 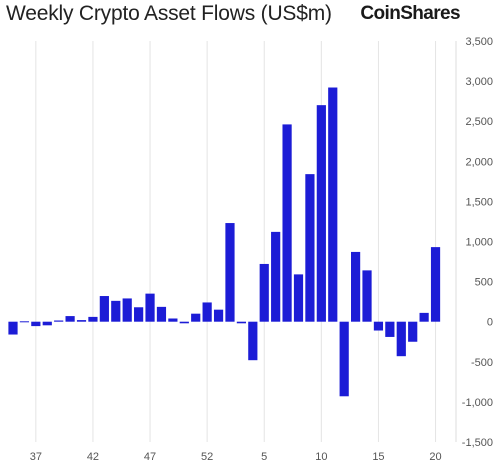 I want to click on x-tick-label: 52, so click(x=207, y=457).